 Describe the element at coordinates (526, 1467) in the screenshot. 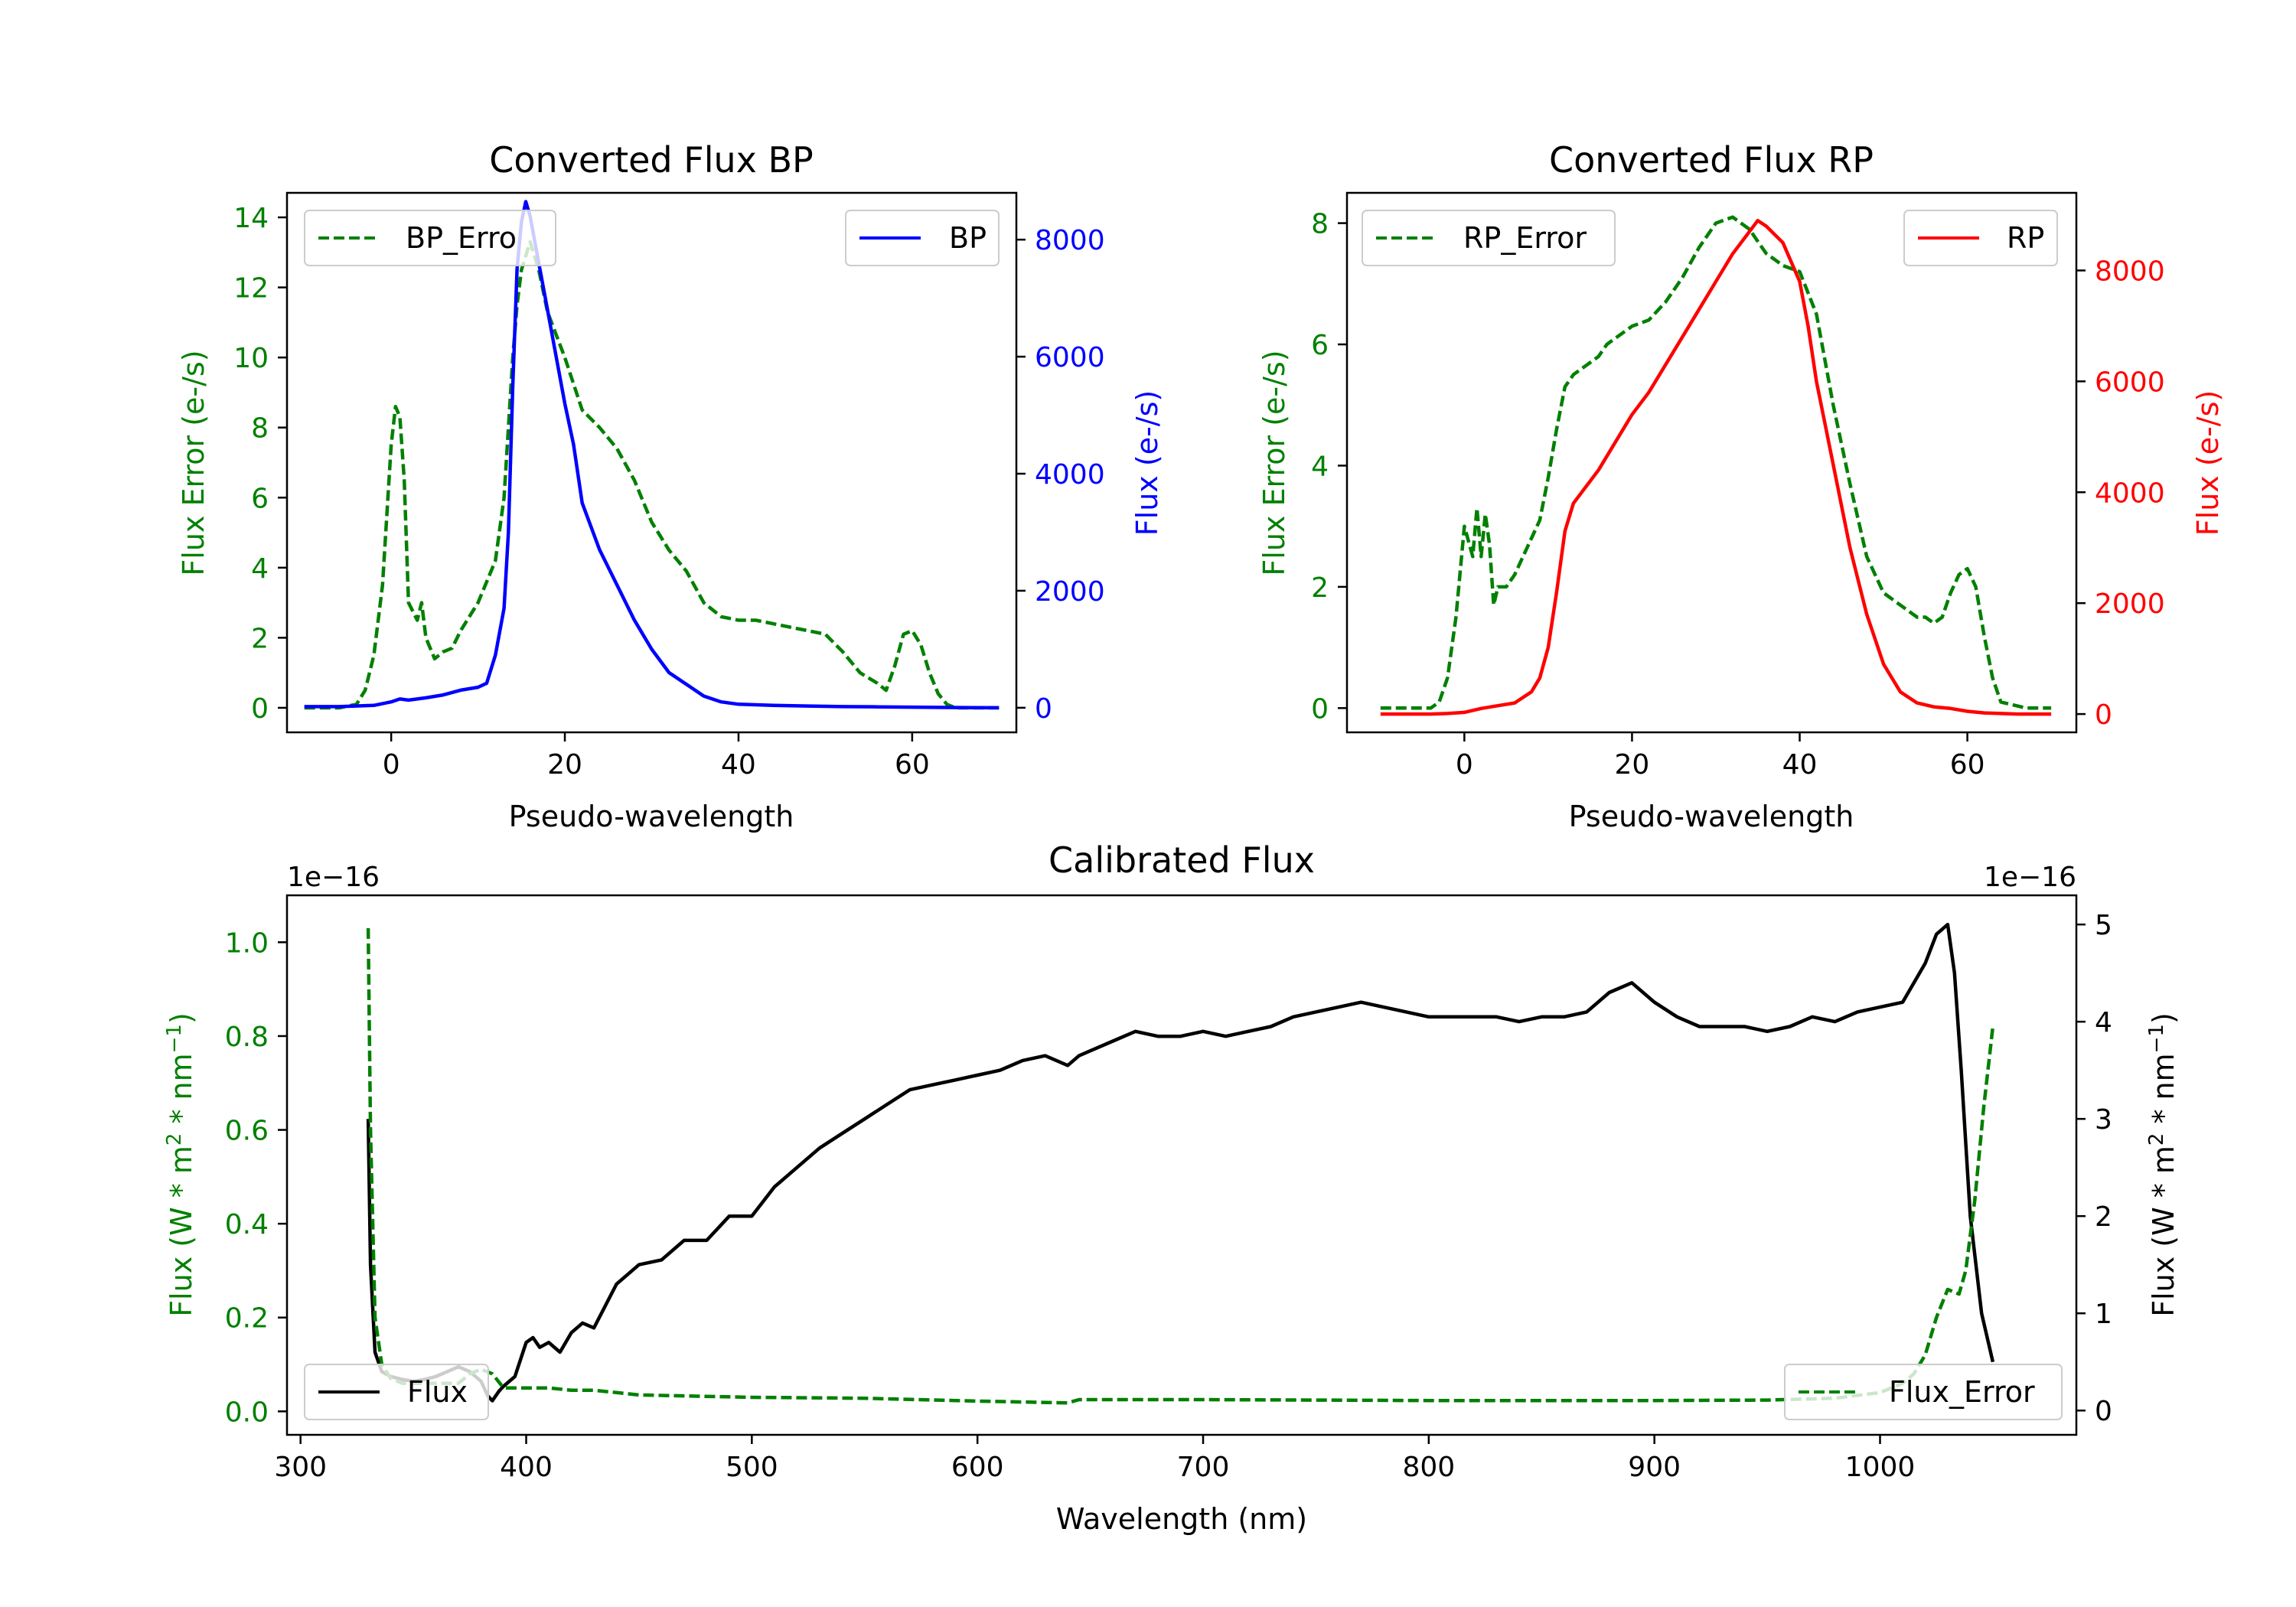

I see `cal-xtick-label: 400` at that location.